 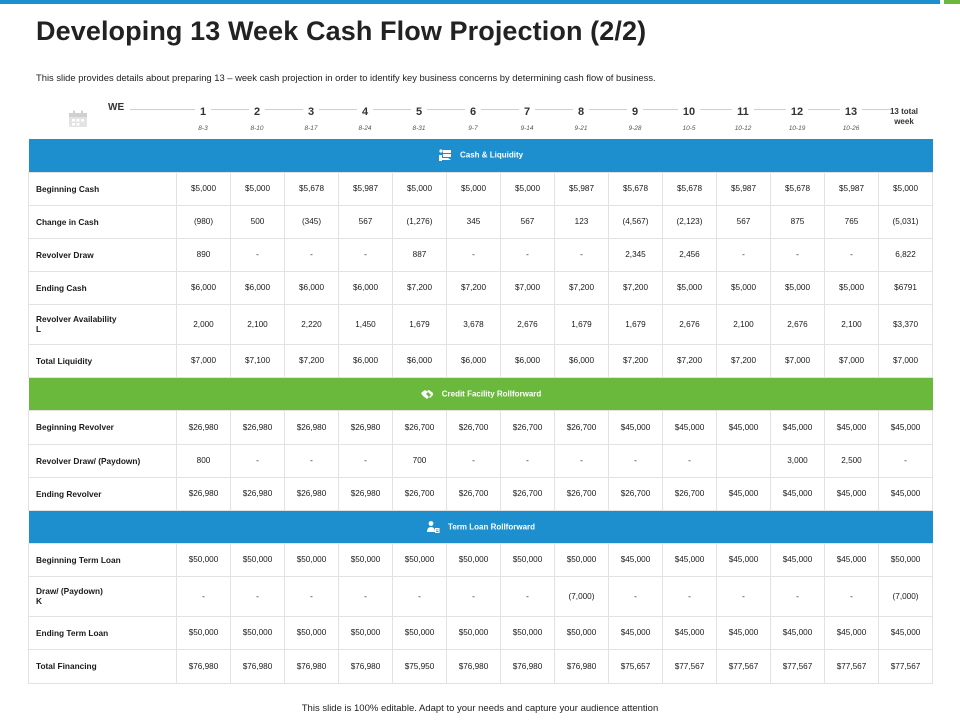 What do you see at coordinates (635, 128) in the screenshot?
I see `week-date: 9-28` at bounding box center [635, 128].